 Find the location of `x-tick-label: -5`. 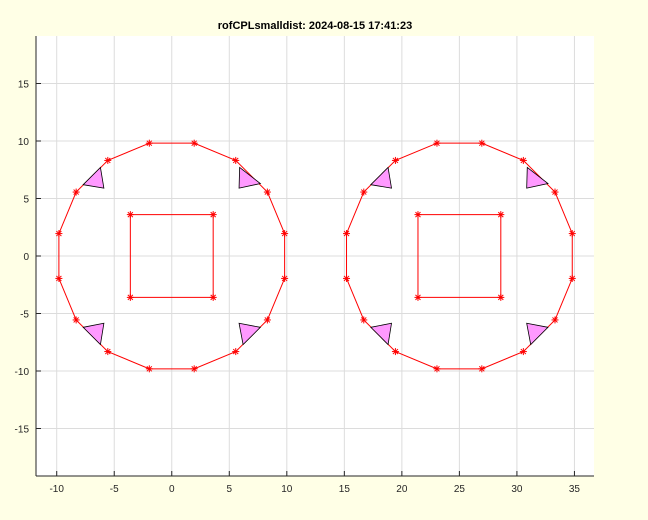

x-tick-label: -5 is located at coordinates (114, 489).